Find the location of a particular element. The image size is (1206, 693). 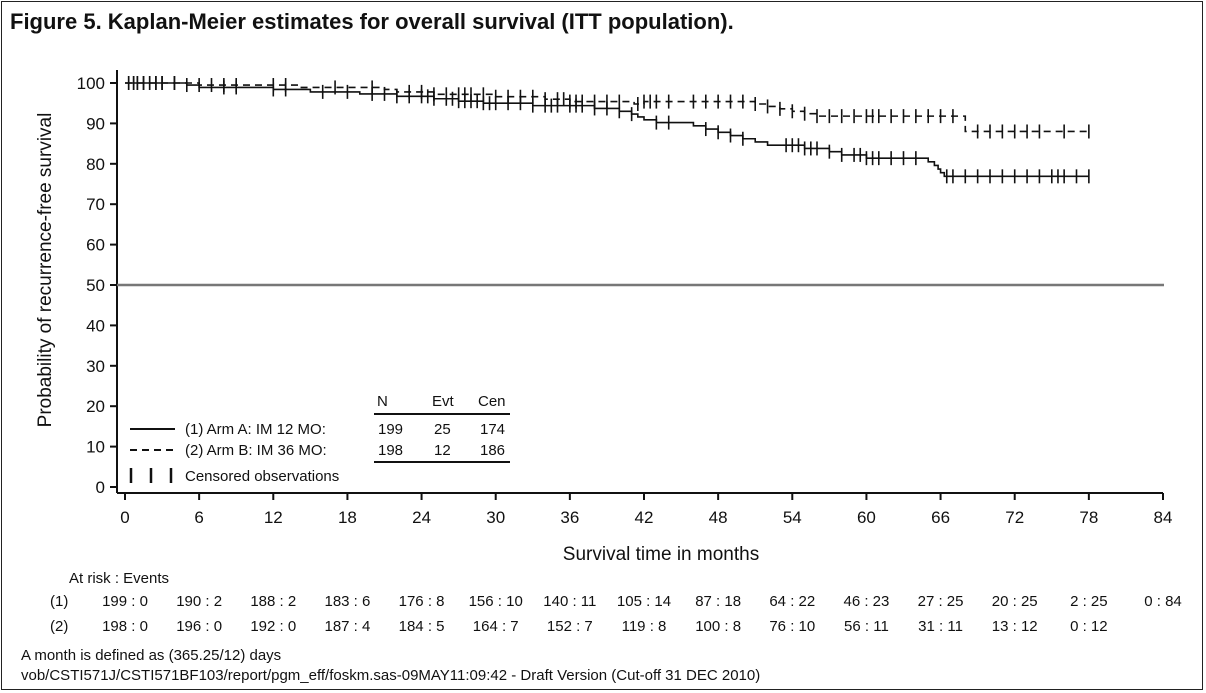

at-risk-title: At risk : Events is located at coordinates (119, 578).